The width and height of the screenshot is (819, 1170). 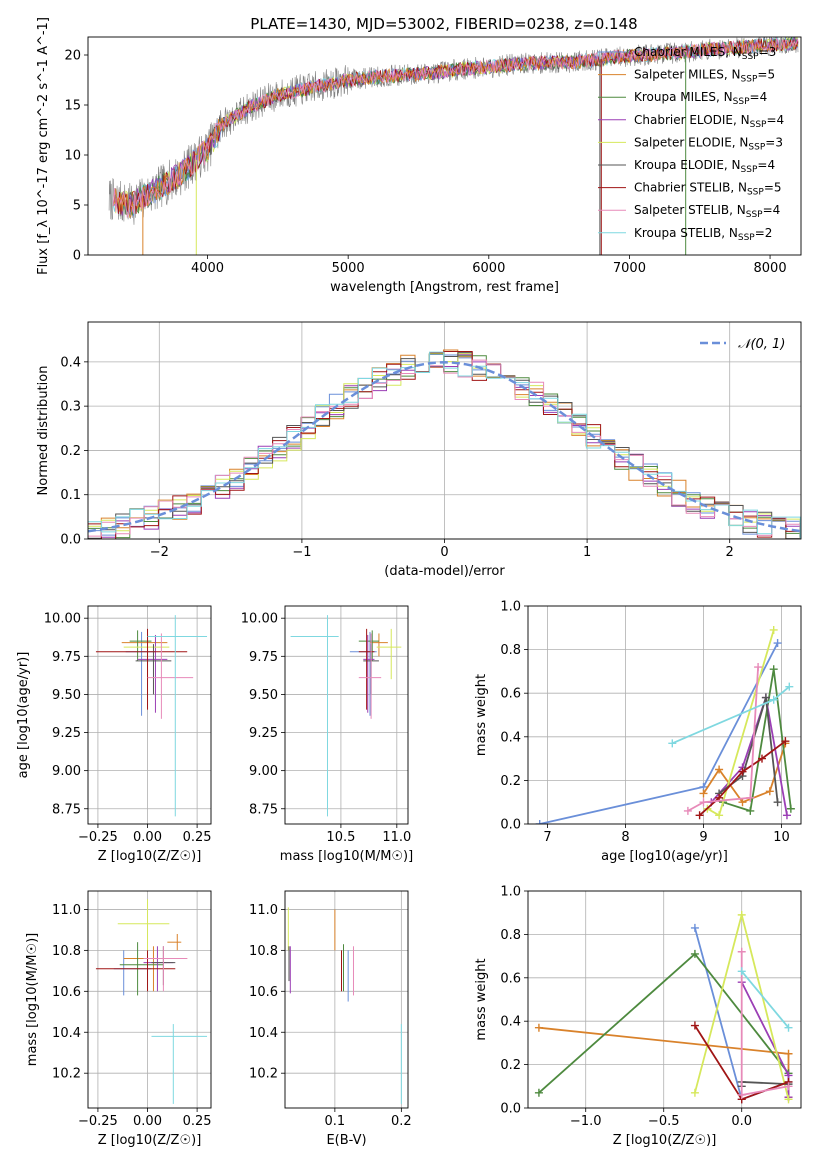 I want to click on legend-label: Kroupa ELODIE, NSSP=4, so click(x=704, y=166).